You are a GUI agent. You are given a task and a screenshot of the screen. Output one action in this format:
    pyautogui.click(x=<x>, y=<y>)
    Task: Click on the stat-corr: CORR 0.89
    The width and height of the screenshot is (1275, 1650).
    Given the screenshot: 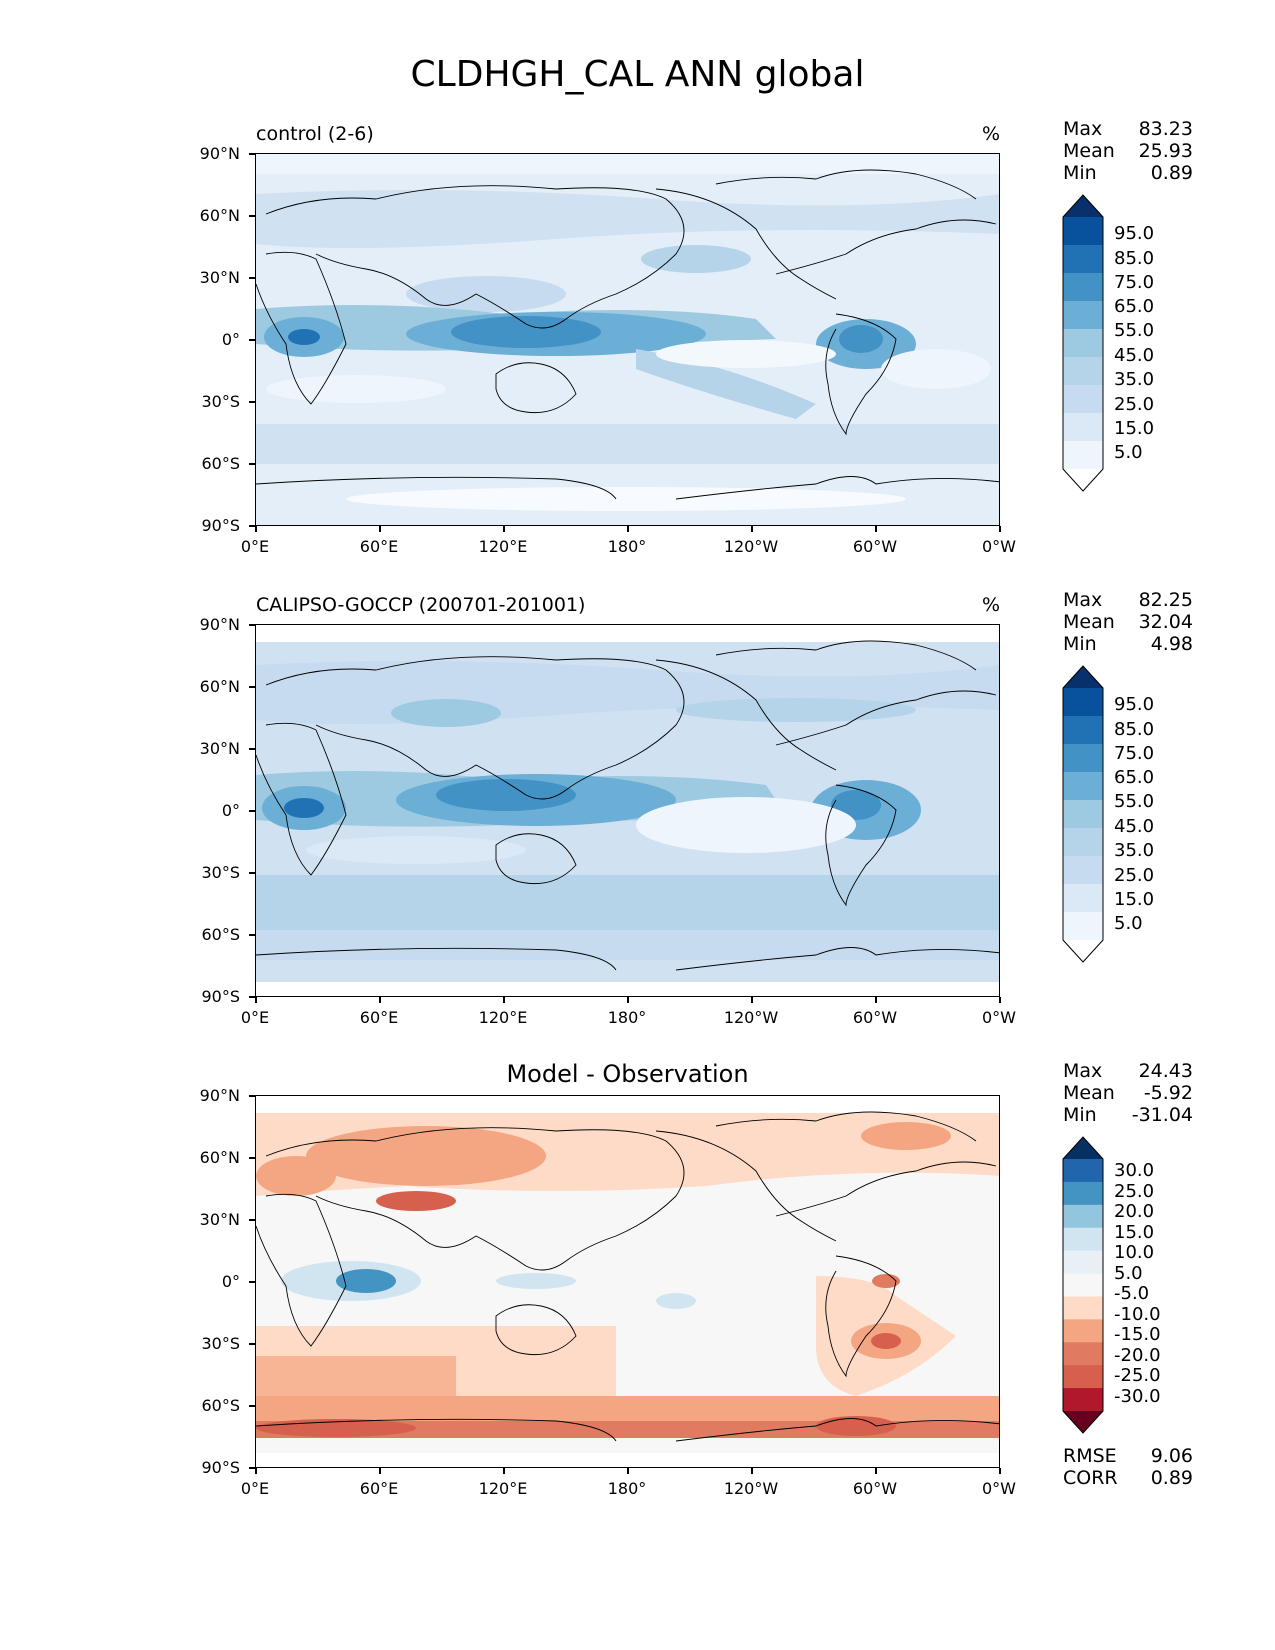 What is the action you would take?
    pyautogui.click(x=1128, y=1478)
    